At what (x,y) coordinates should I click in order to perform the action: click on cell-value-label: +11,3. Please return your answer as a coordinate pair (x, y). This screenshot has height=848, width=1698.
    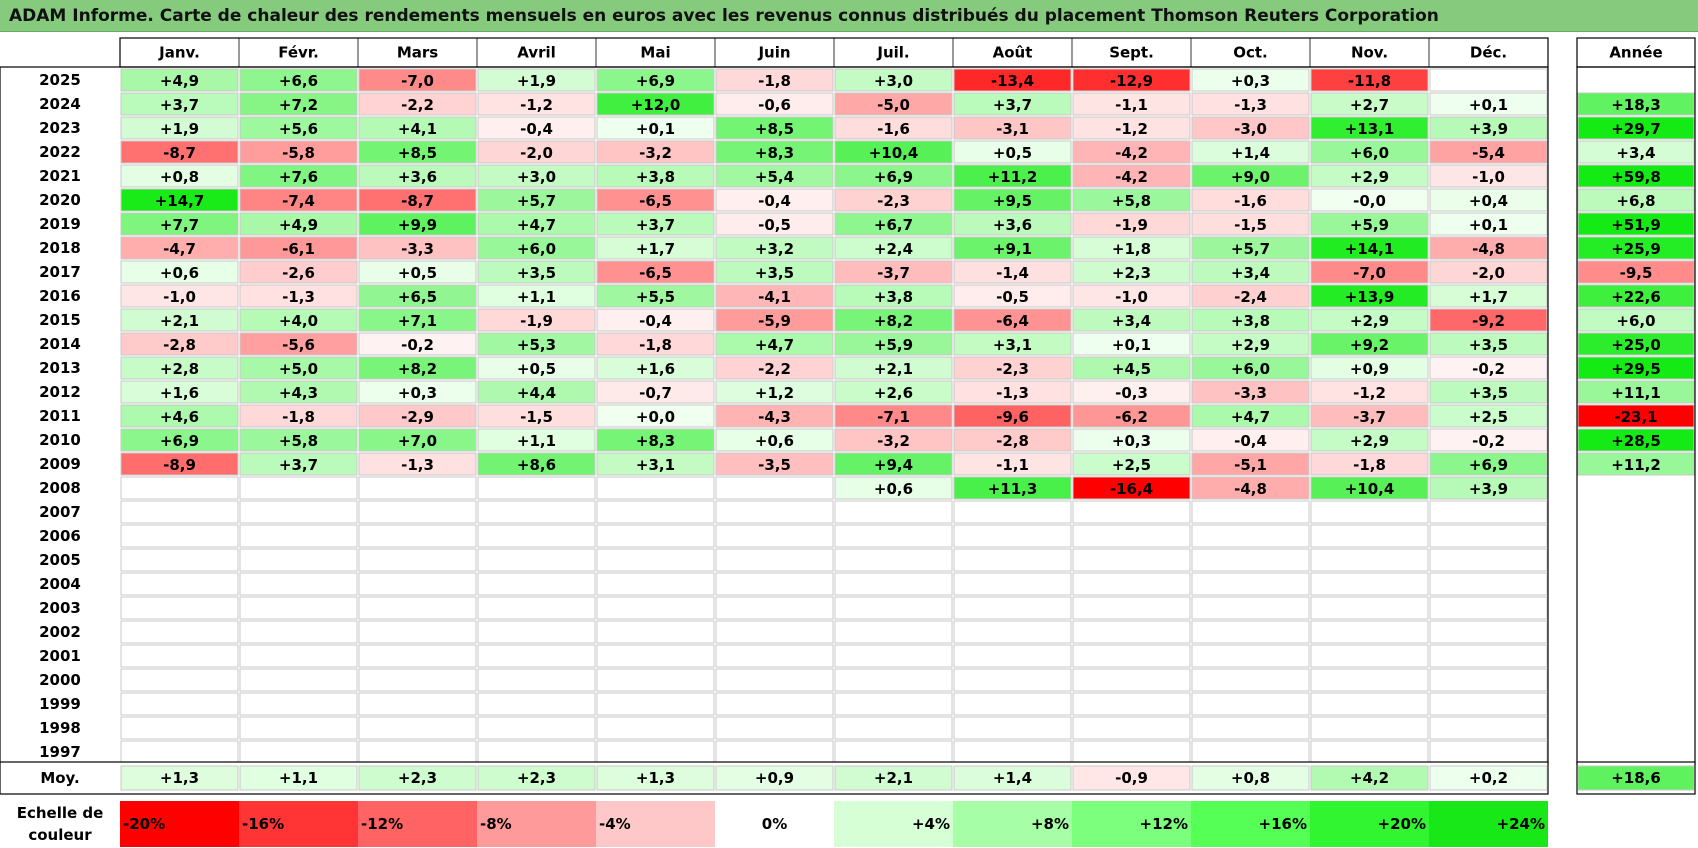
    Looking at the image, I should click on (1013, 489).